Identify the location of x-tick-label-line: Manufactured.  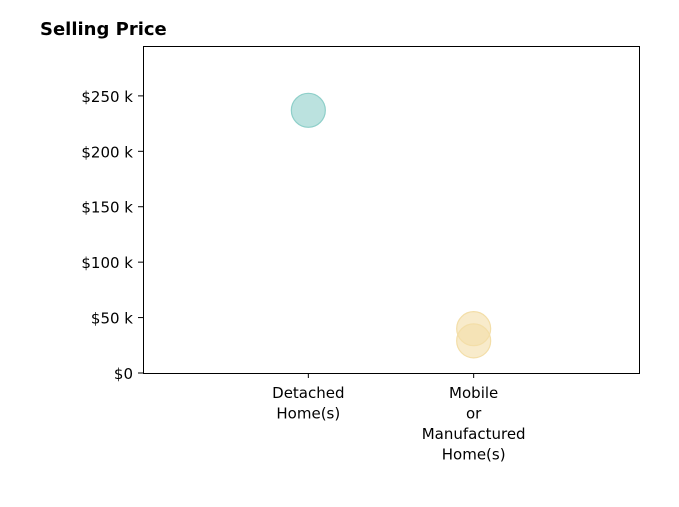
(474, 434).